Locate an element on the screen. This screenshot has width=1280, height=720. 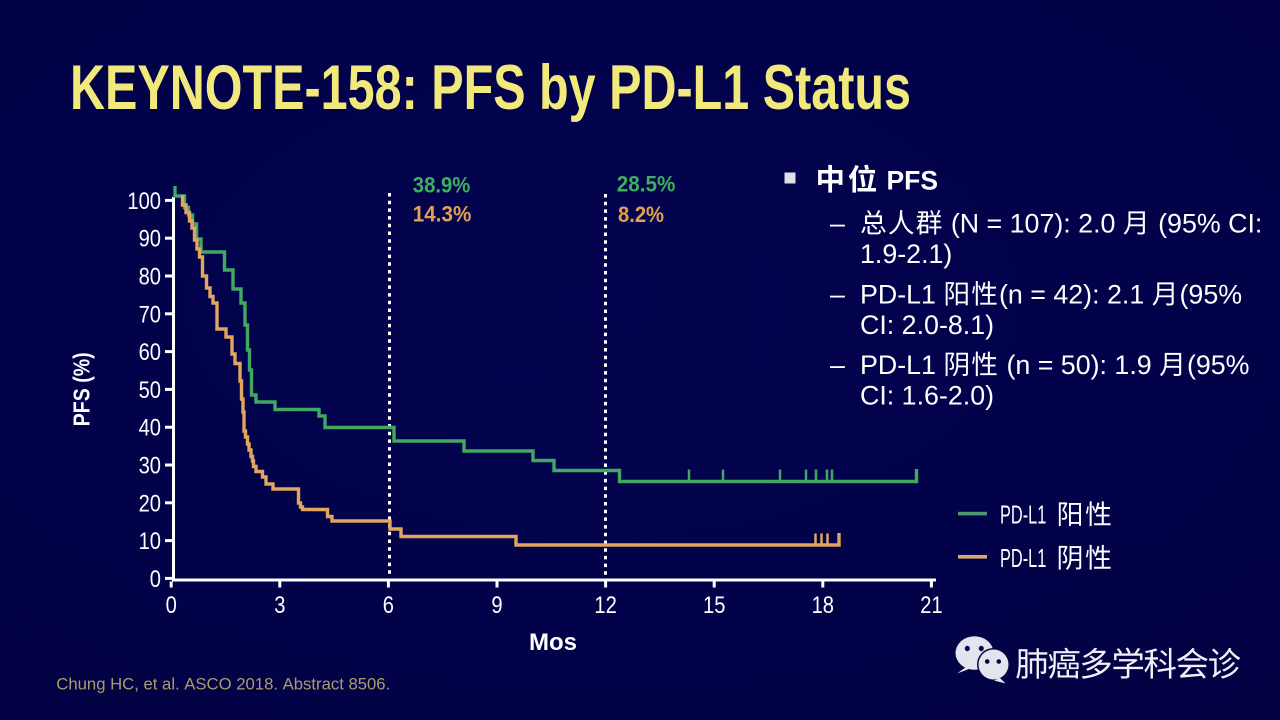
svg-text: Mos is located at coordinates (553, 642).